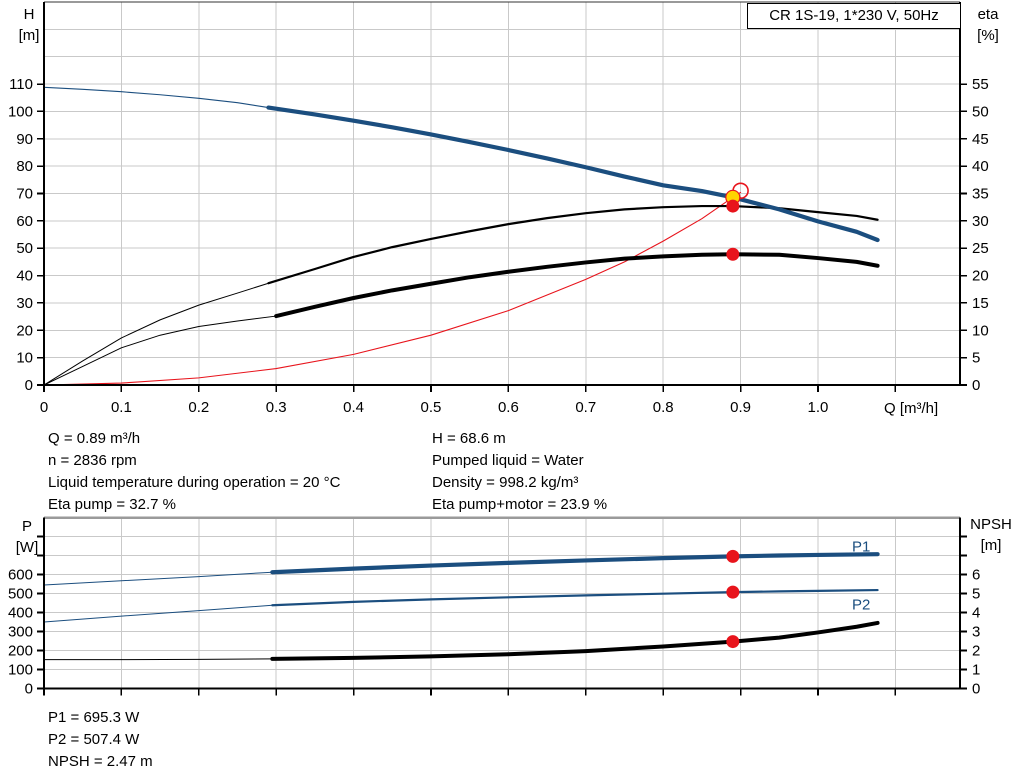 Image resolution: width=1024 pixels, height=781 pixels. Describe the element at coordinates (740, 407) in the screenshot. I see `svg-text: 0.9` at that location.